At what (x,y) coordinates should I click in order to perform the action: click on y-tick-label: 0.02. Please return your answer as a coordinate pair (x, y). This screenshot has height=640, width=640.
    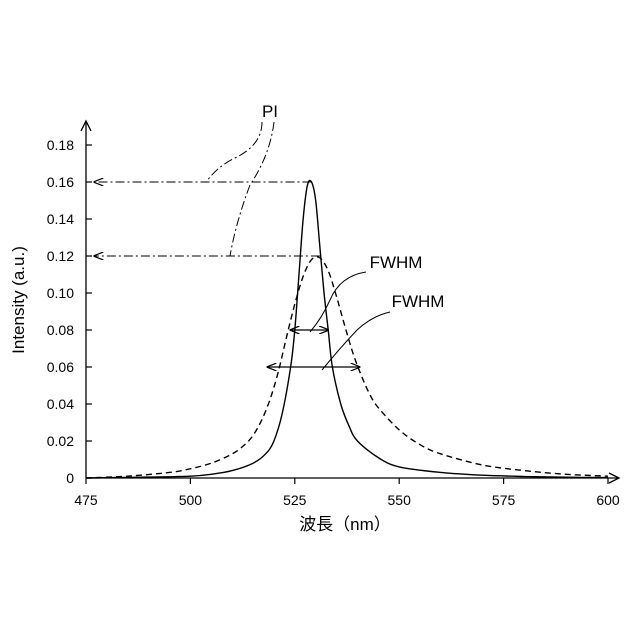
    Looking at the image, I should click on (60, 441).